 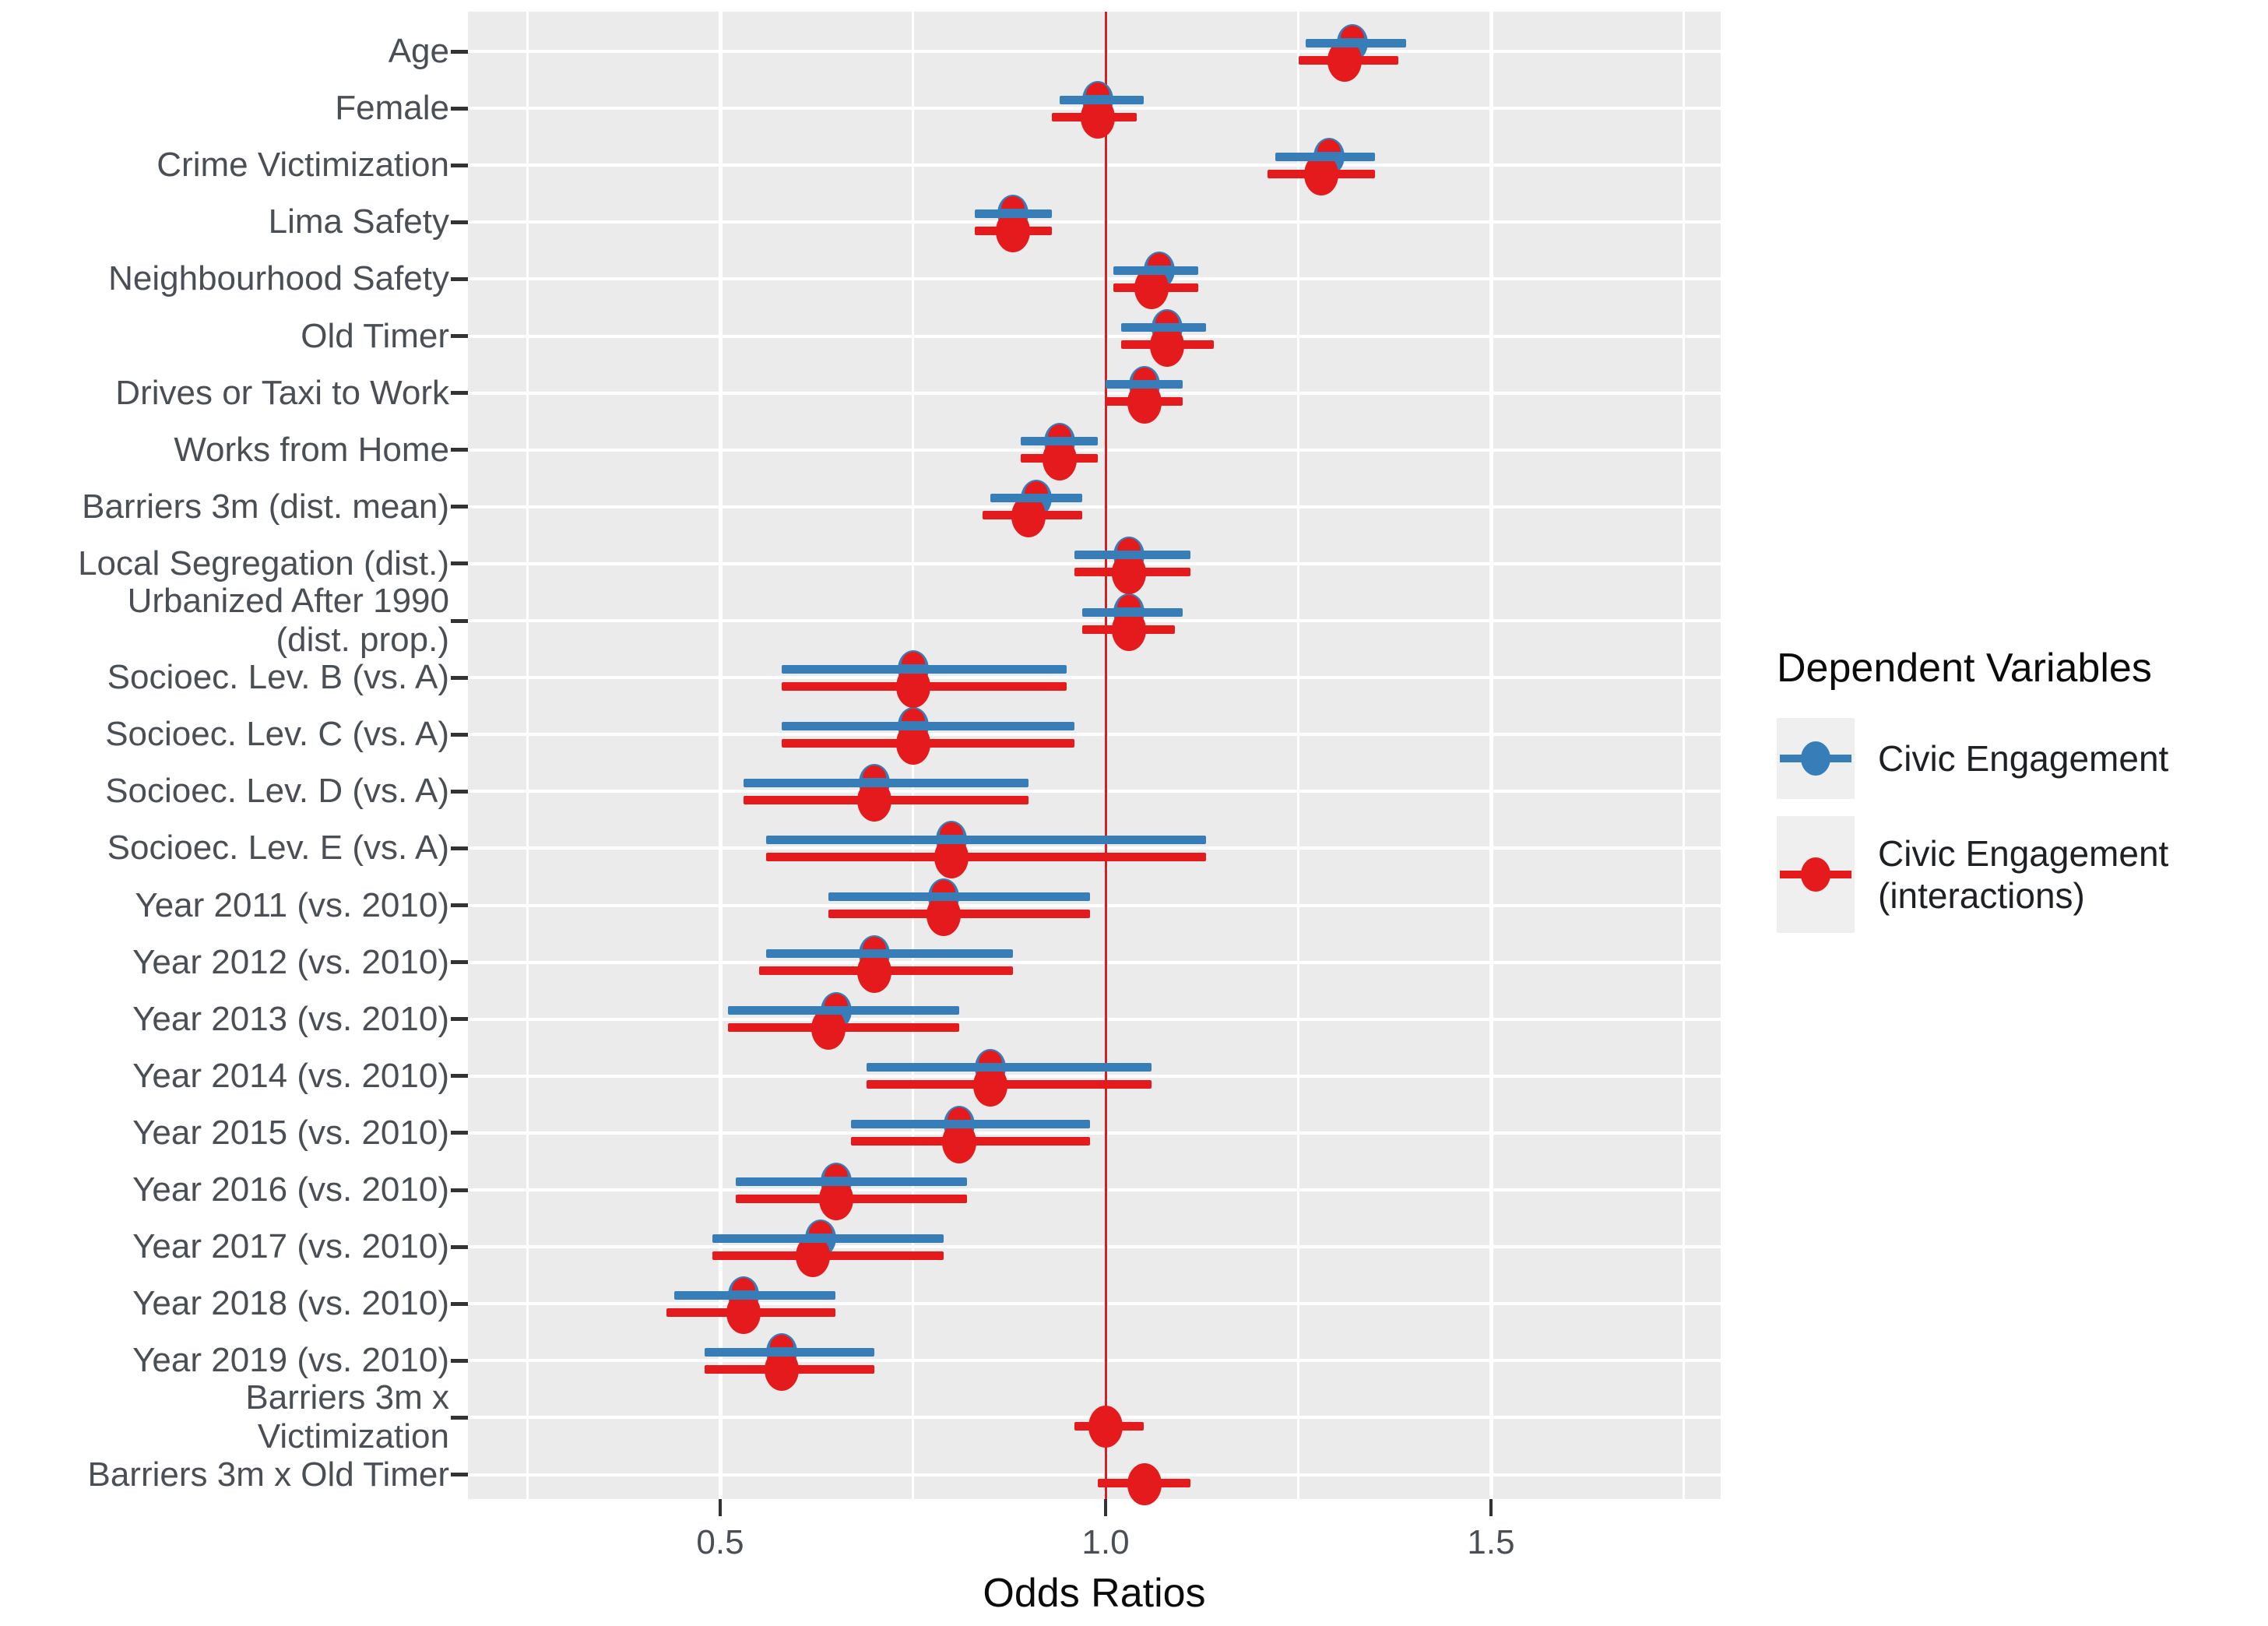 What do you see at coordinates (2023, 874) in the screenshot?
I see `legend-label: Civic Engagement (interactions)` at bounding box center [2023, 874].